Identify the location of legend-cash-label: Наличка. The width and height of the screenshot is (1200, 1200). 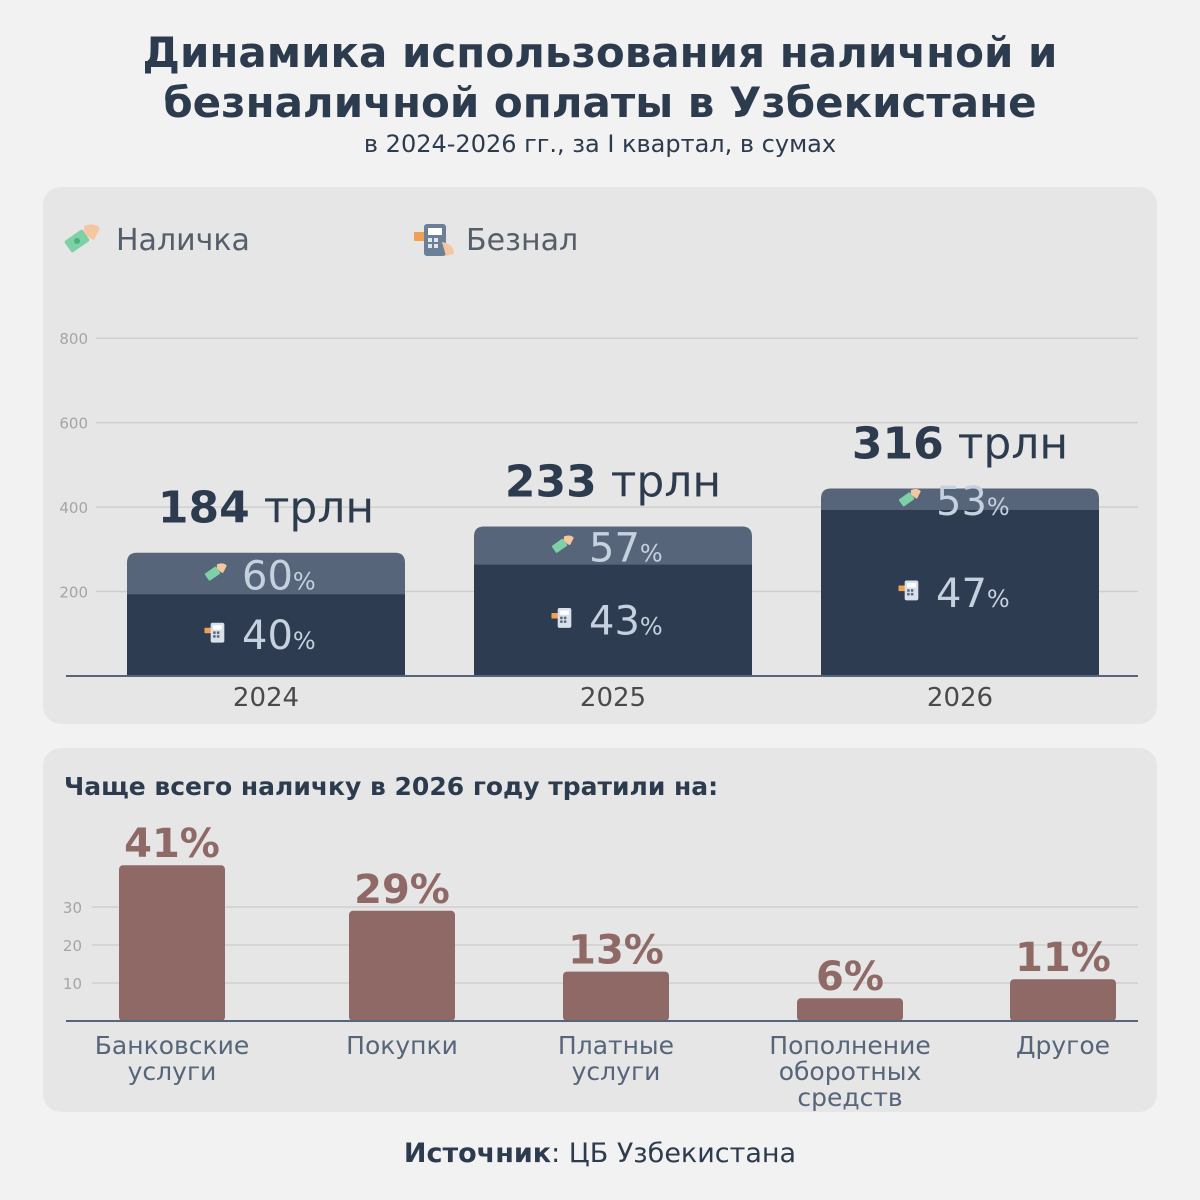
(183, 240).